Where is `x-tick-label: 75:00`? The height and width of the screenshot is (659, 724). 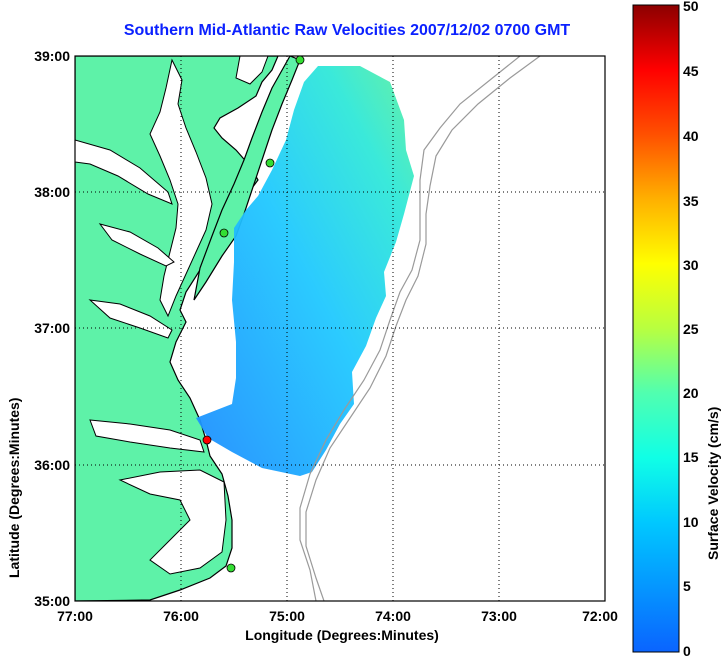 x-tick-label: 75:00 is located at coordinates (287, 616).